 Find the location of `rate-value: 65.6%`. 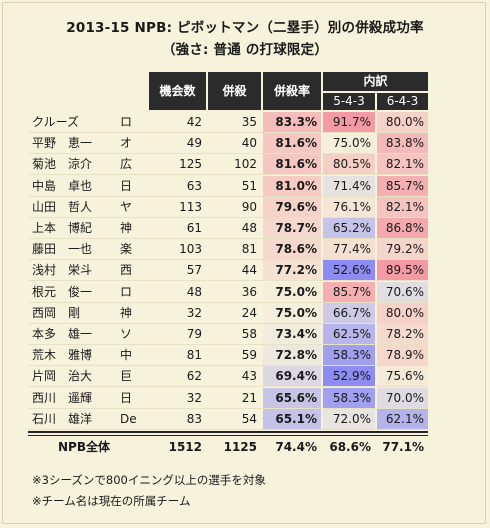

rate-value: 65.6% is located at coordinates (292, 397).